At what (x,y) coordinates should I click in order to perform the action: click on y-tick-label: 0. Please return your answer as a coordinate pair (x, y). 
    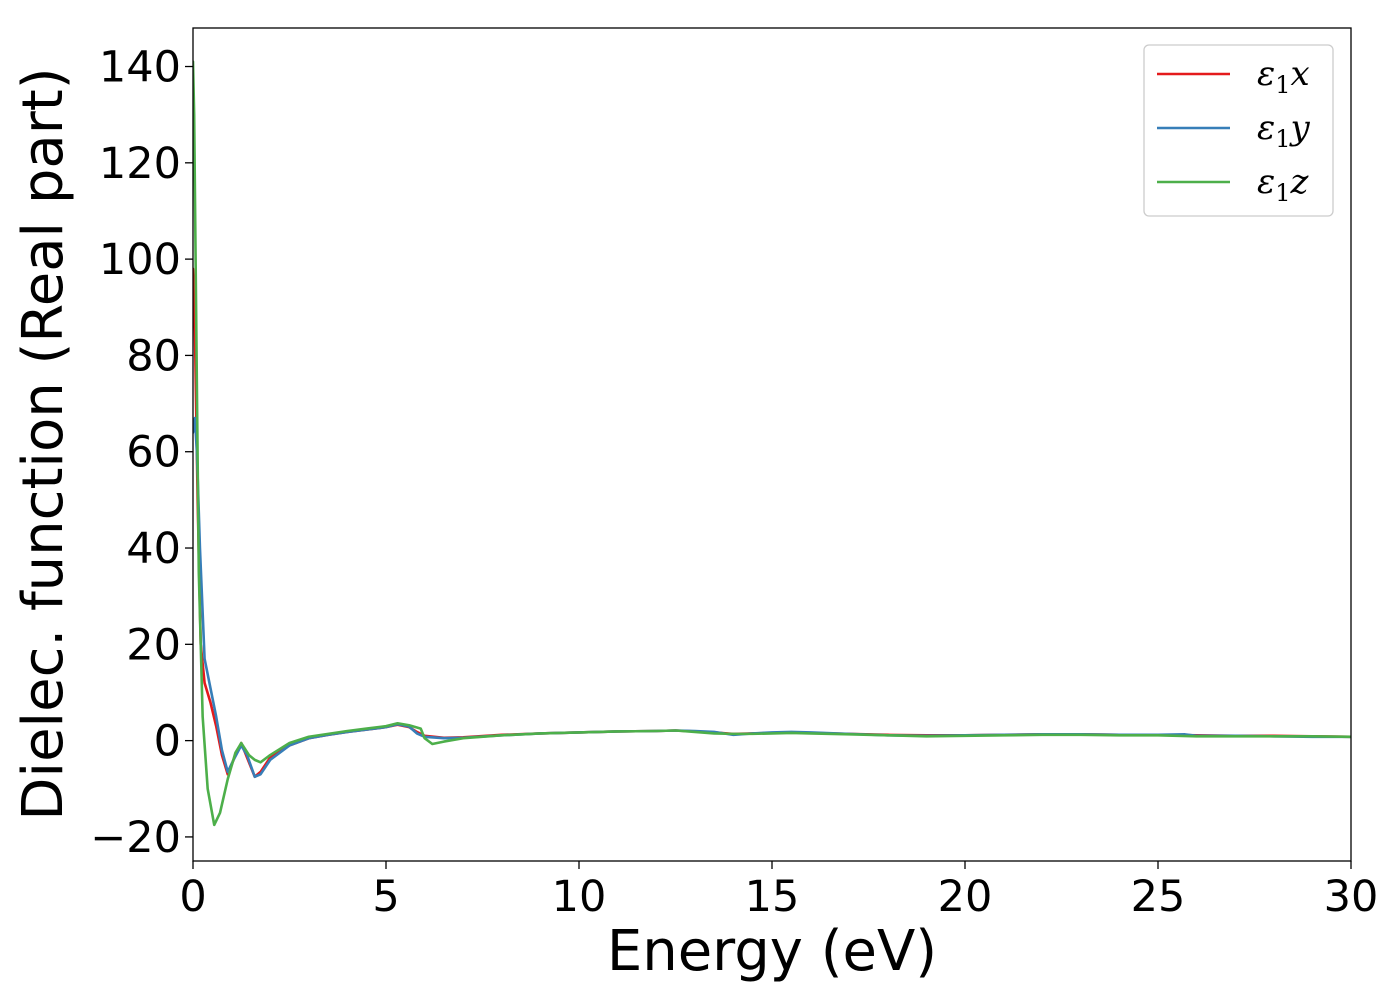
    Looking at the image, I should click on (167, 742).